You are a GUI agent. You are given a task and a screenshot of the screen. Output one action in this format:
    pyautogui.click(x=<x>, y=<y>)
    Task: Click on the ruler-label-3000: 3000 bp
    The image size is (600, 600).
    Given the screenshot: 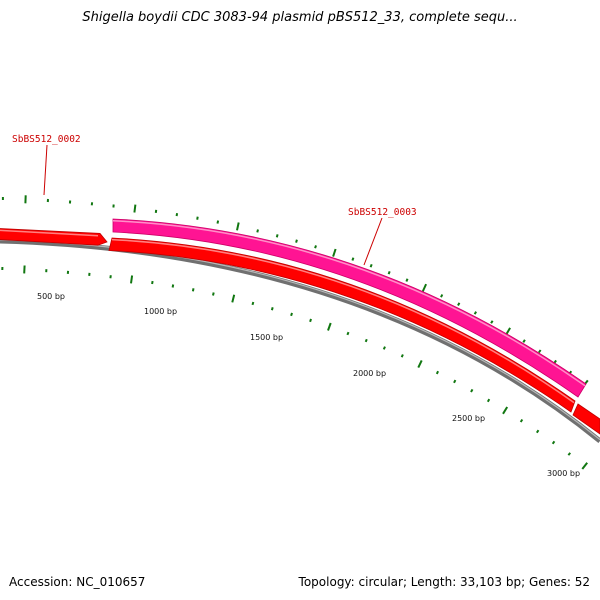 What is the action you would take?
    pyautogui.click(x=563, y=473)
    